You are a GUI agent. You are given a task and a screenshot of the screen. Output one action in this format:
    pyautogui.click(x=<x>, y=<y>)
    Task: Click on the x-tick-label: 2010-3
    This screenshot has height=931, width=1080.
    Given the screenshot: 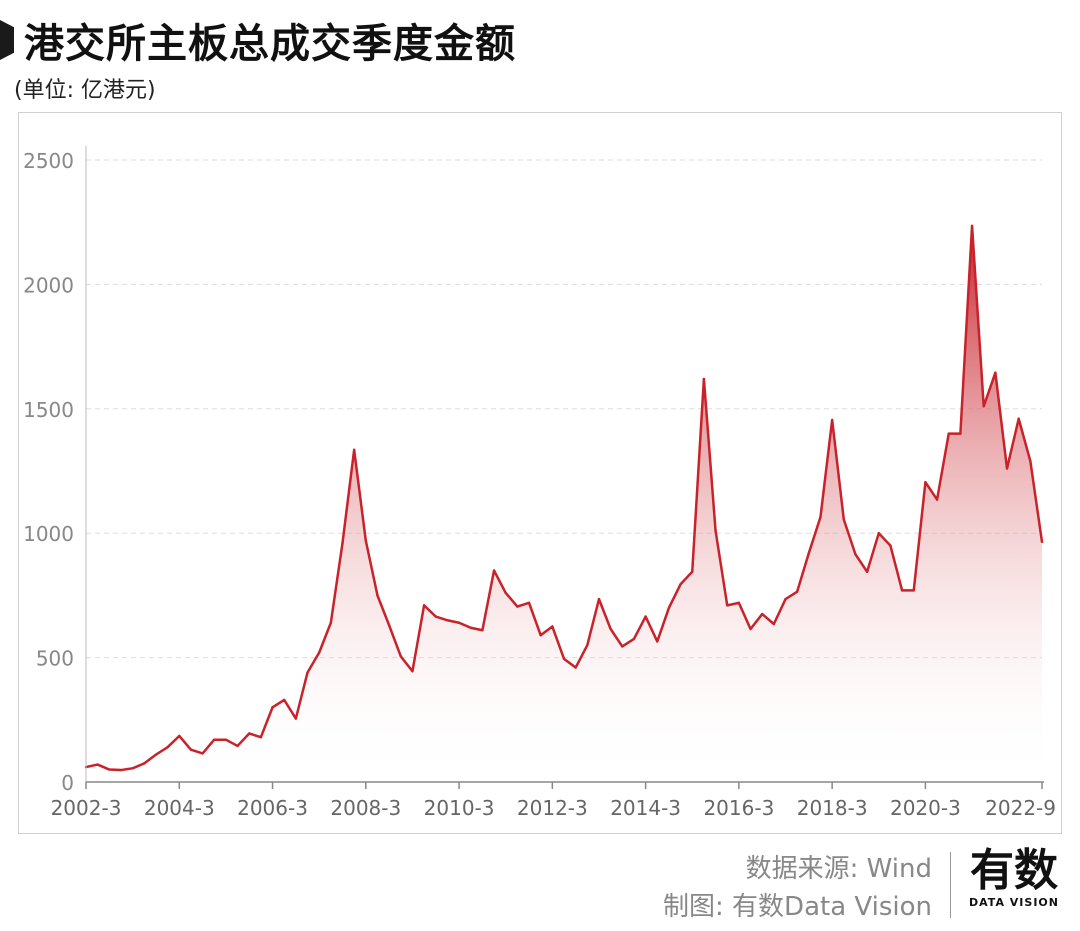 What is the action you would take?
    pyautogui.click(x=459, y=808)
    